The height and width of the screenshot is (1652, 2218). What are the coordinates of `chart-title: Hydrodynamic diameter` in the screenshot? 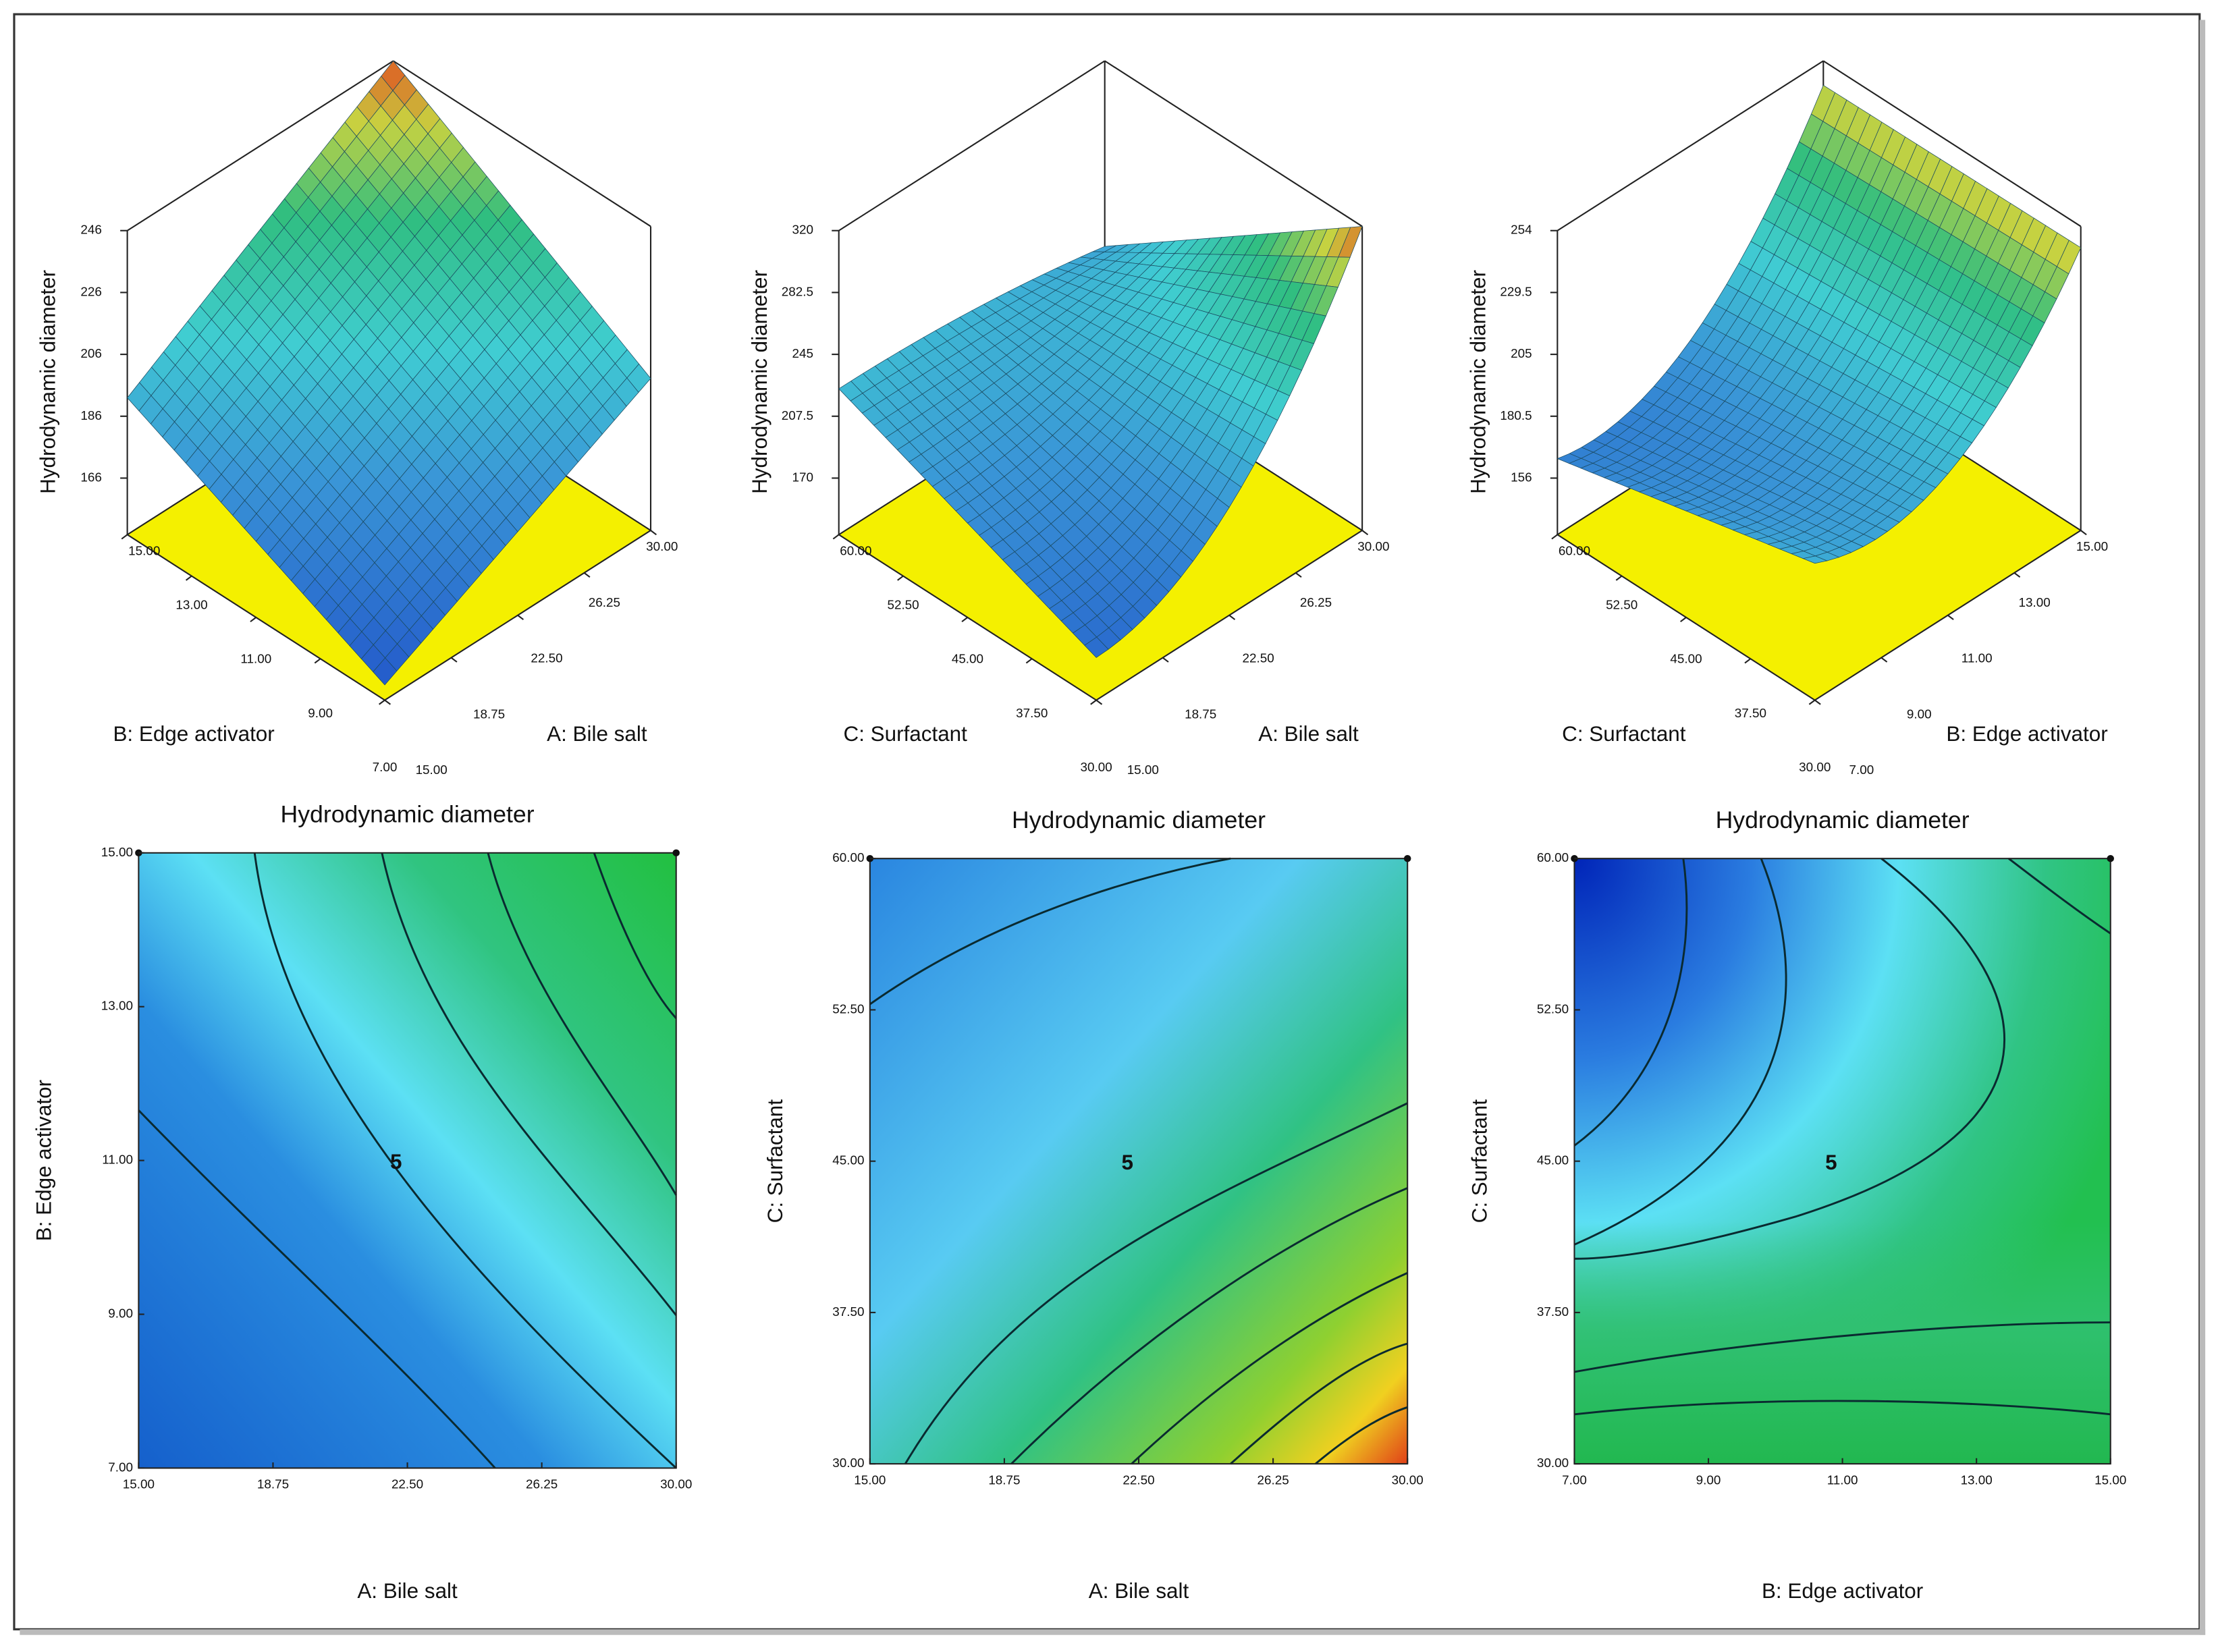 It's located at (408, 814).